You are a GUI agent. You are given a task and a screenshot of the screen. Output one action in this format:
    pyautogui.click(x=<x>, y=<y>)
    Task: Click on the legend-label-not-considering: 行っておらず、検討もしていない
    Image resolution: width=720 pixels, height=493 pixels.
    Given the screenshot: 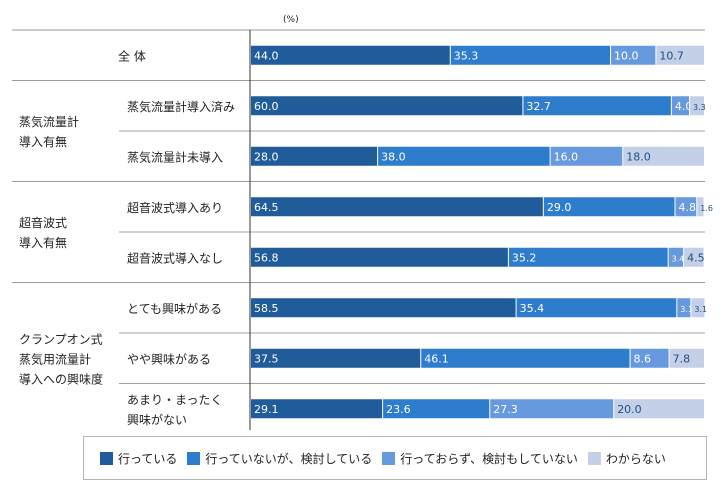 What is the action you would take?
    pyautogui.click(x=489, y=458)
    